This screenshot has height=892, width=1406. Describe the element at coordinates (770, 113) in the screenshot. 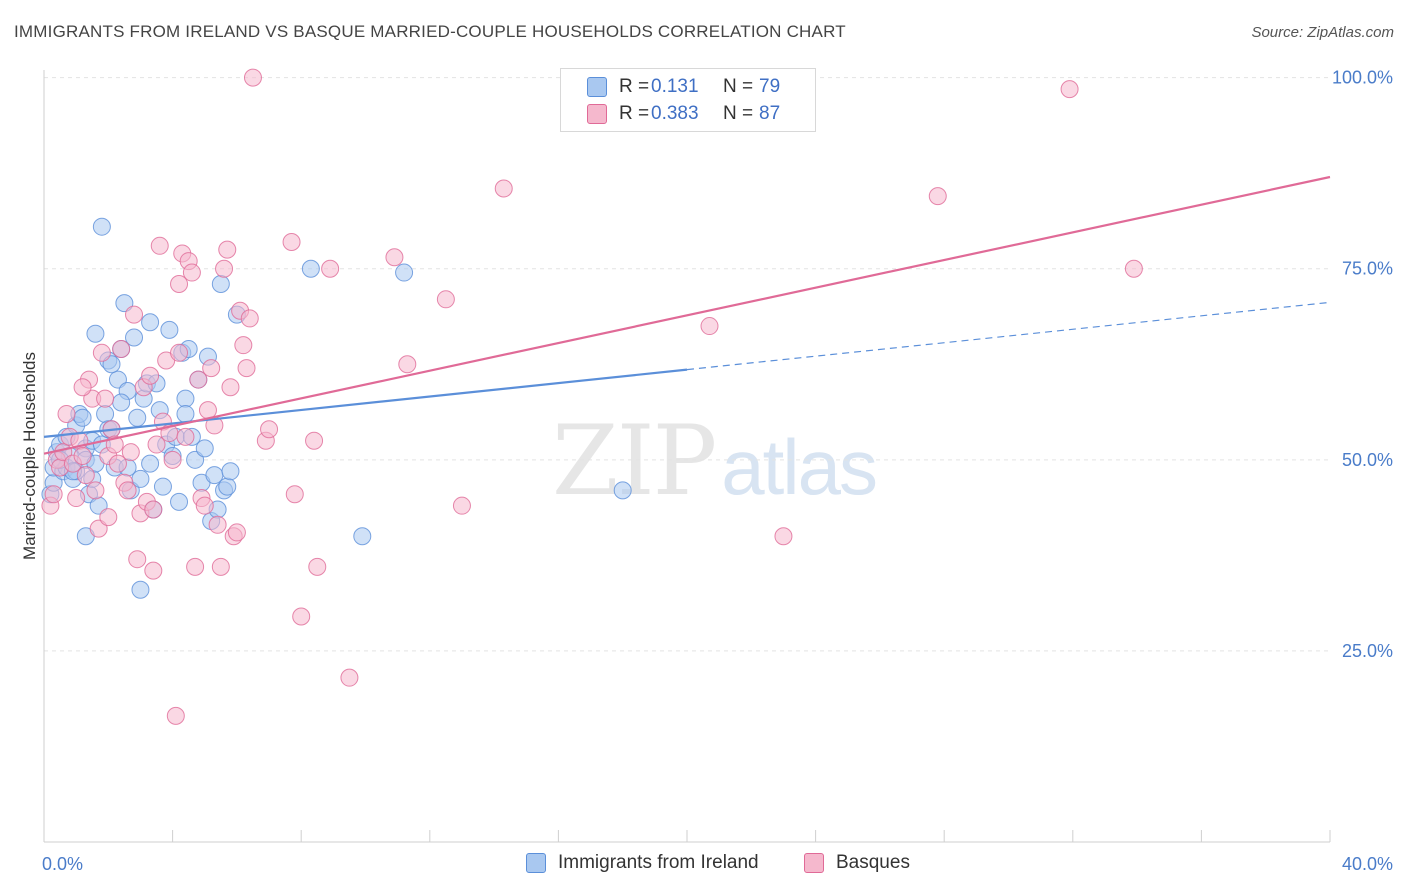

I see `n-value: 87` at that location.